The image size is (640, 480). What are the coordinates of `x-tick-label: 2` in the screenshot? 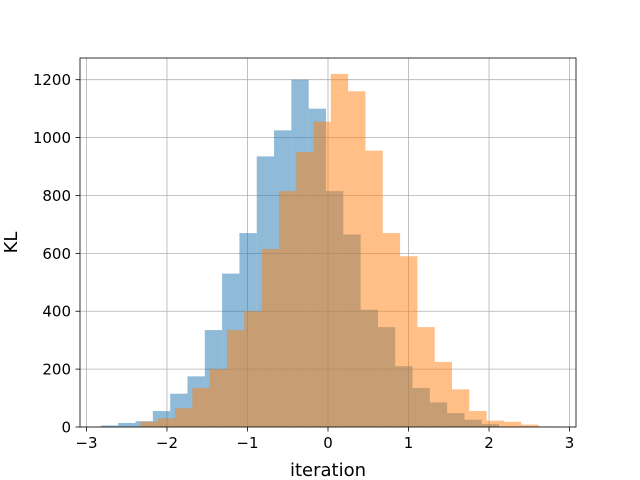 It's located at (489, 443).